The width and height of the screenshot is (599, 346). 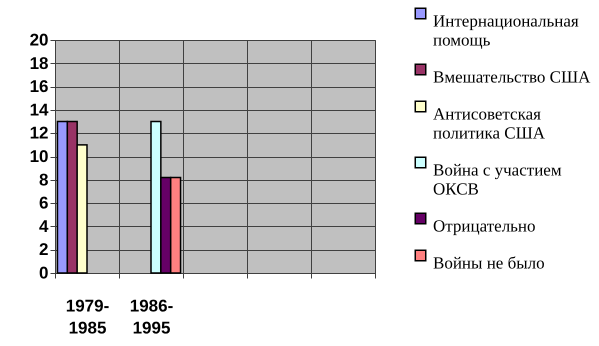 I want to click on y-tick-label: 20, so click(x=39, y=40).